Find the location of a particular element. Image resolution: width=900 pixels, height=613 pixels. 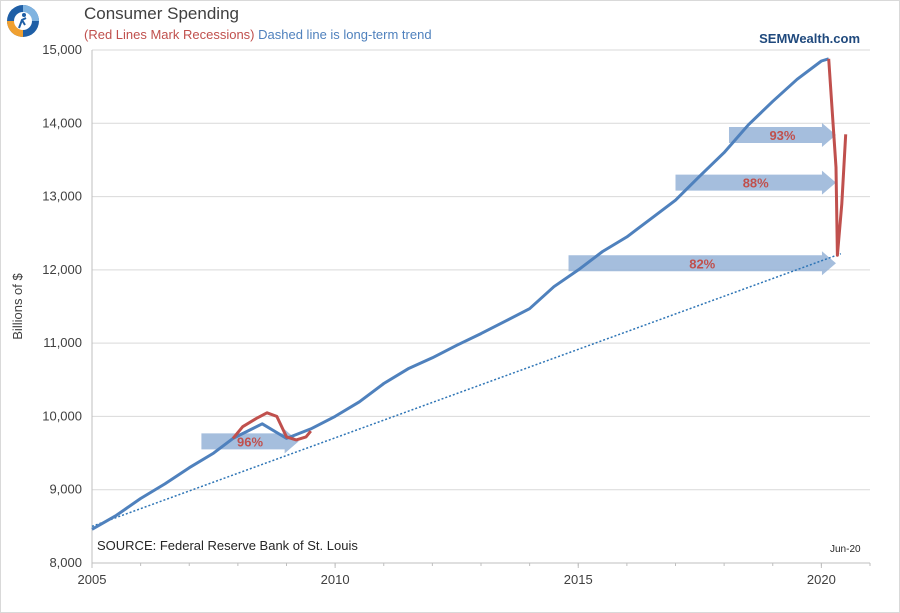

date-note: Jun-20 is located at coordinates (845, 549).